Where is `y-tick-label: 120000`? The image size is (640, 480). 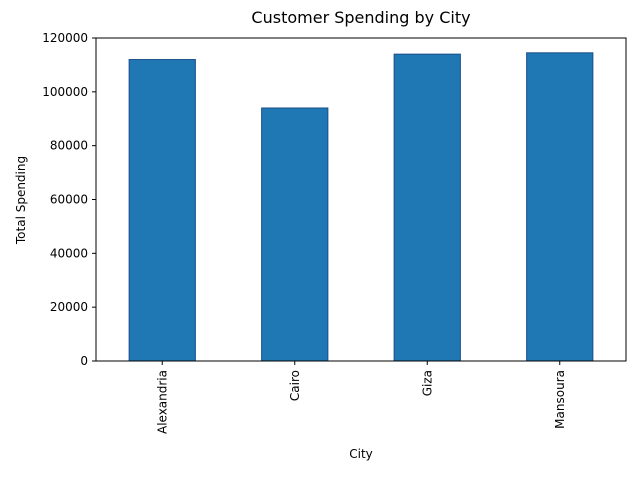
y-tick-label: 120000 is located at coordinates (65, 38).